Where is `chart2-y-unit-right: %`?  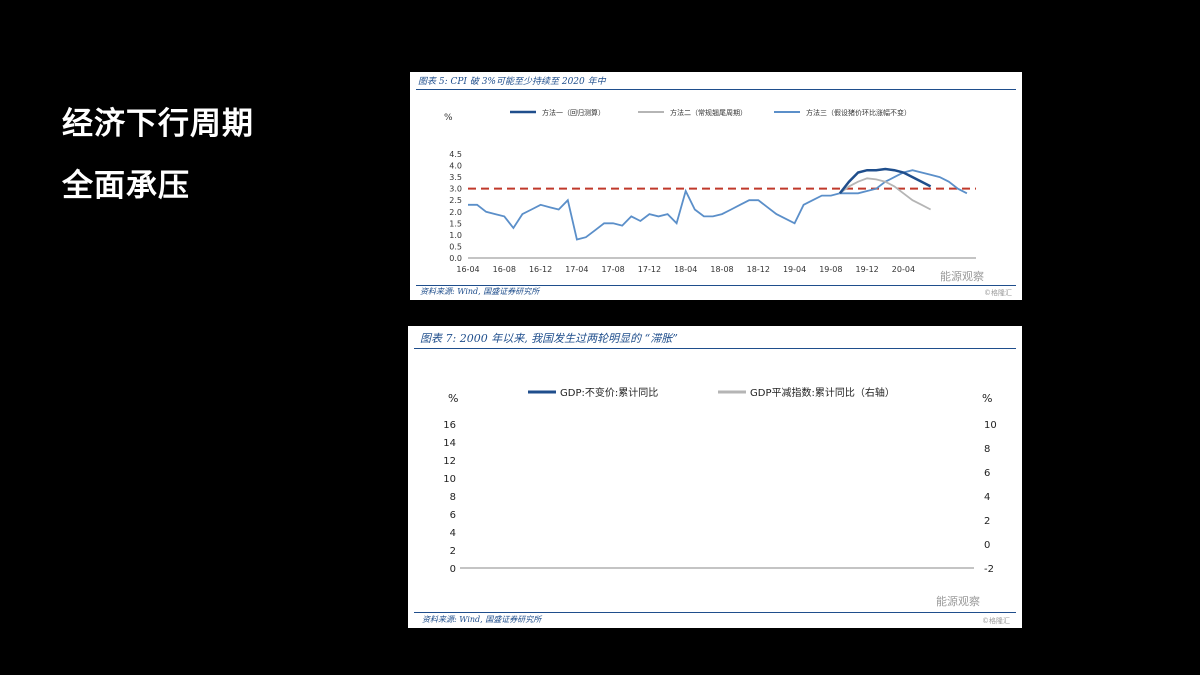 chart2-y-unit-right: % is located at coordinates (987, 398).